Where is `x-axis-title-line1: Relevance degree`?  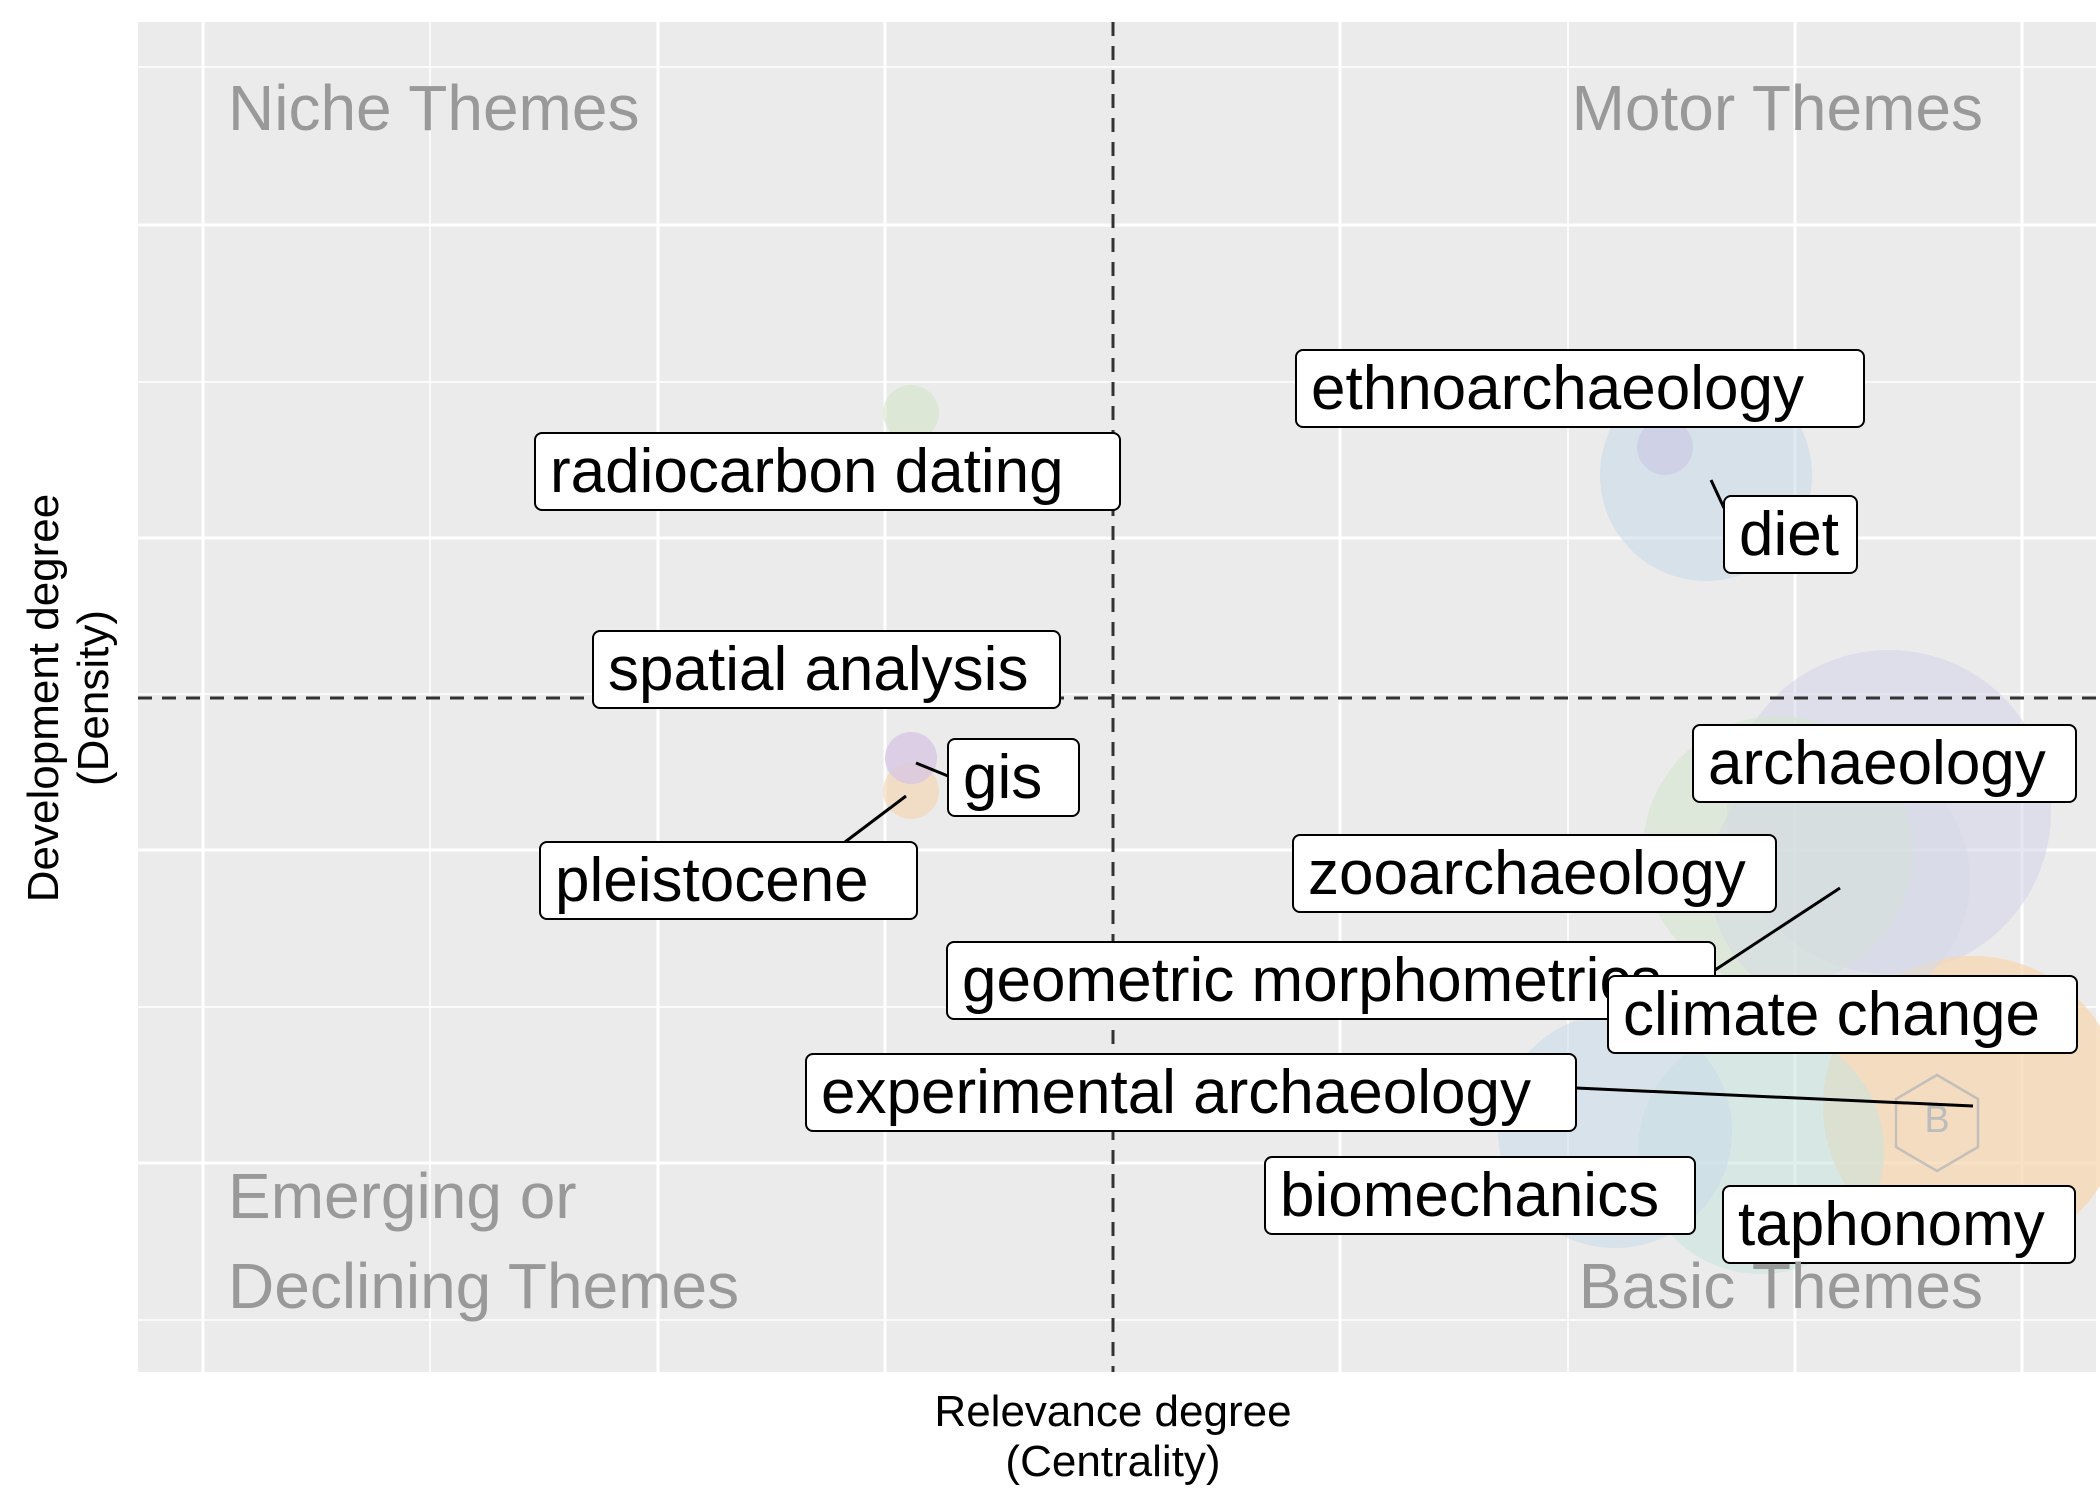 x-axis-title-line1: Relevance degree is located at coordinates (1112, 1411).